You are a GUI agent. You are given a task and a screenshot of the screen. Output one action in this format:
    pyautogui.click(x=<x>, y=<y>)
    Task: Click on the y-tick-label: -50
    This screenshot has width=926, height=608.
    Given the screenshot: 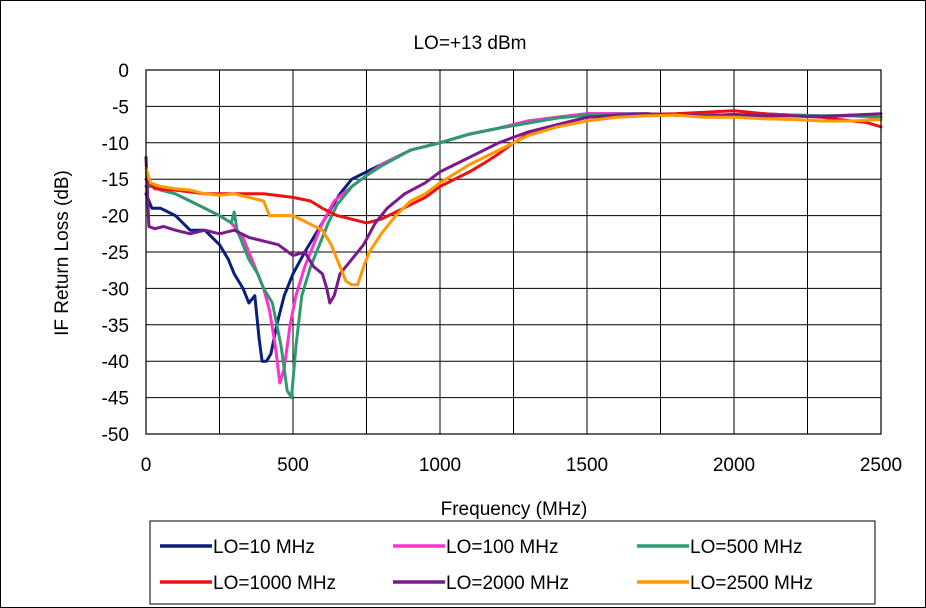 What is the action you would take?
    pyautogui.click(x=115, y=435)
    